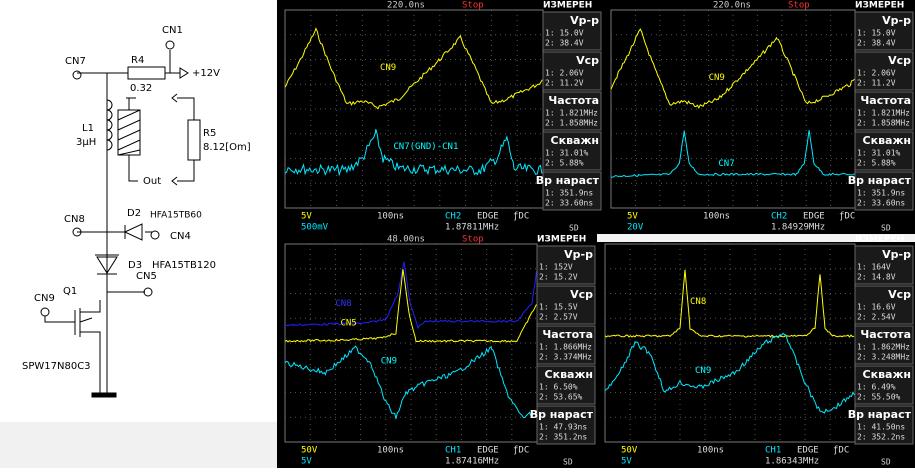  What do you see at coordinates (472, 462) in the screenshot?
I see `frequency: 1.87416MHz` at bounding box center [472, 462].